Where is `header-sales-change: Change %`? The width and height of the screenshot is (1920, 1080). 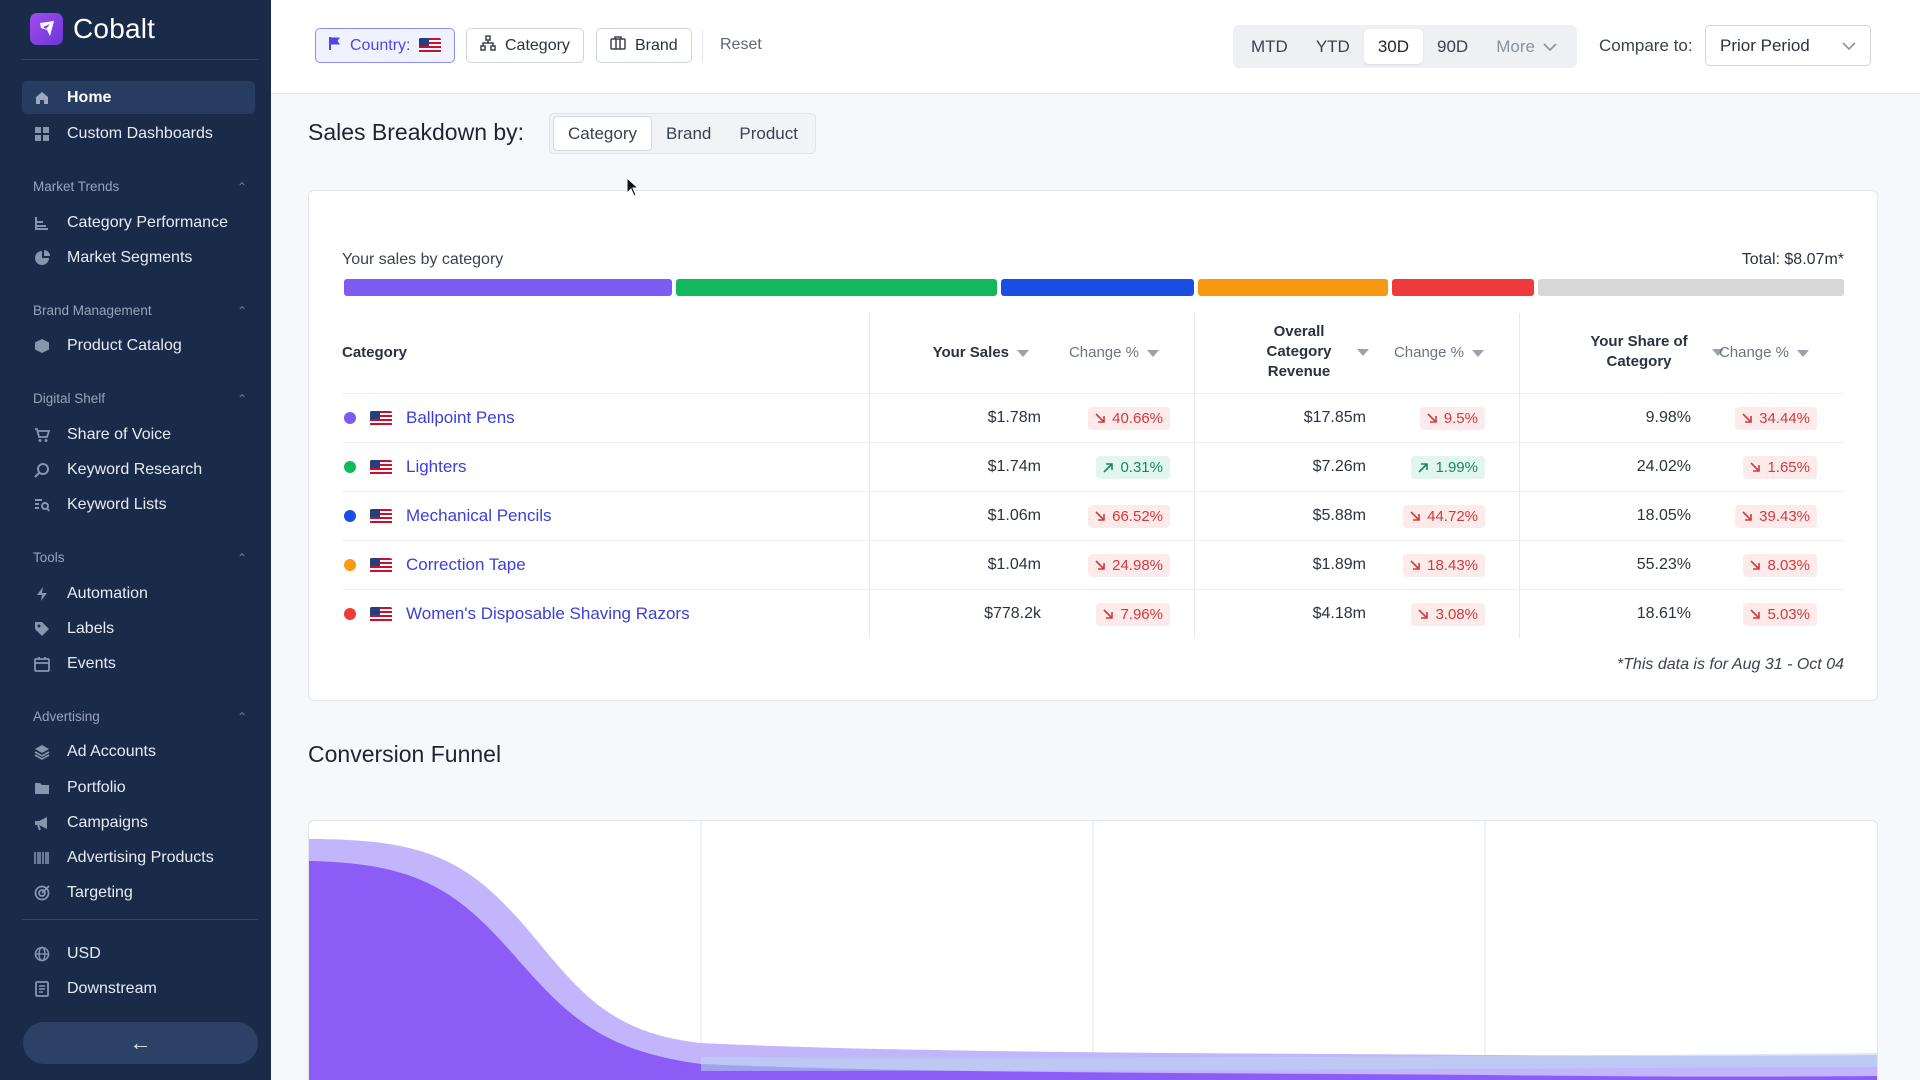
header-sales-change: Change % is located at coordinates (1104, 353).